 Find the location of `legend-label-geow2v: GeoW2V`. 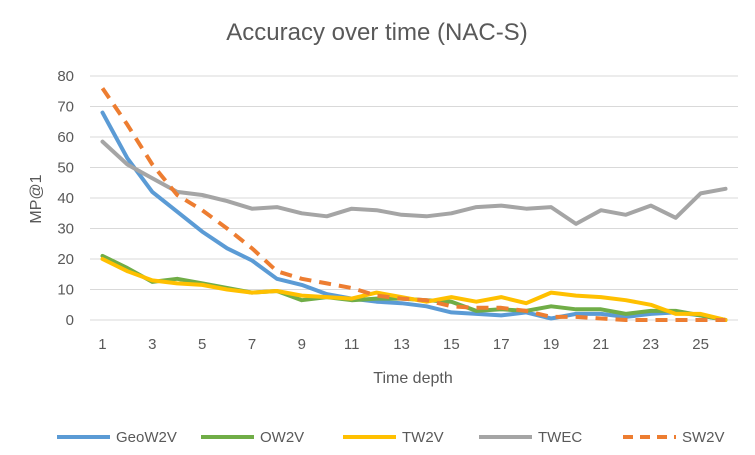

legend-label-geow2v: GeoW2V is located at coordinates (146, 437).